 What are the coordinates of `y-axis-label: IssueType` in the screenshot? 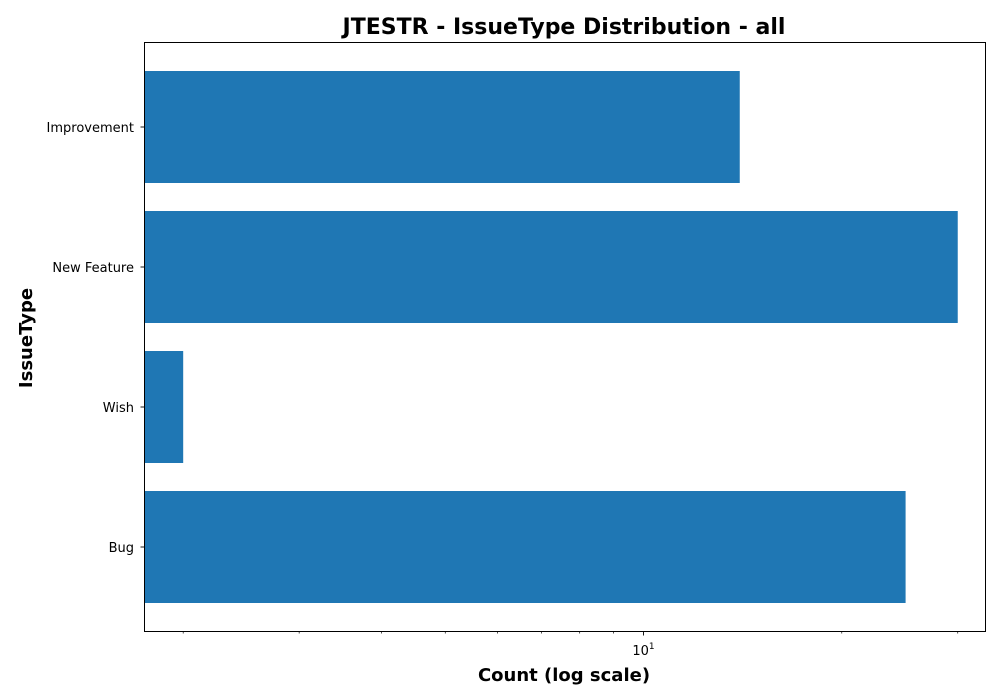 It's located at (26, 338).